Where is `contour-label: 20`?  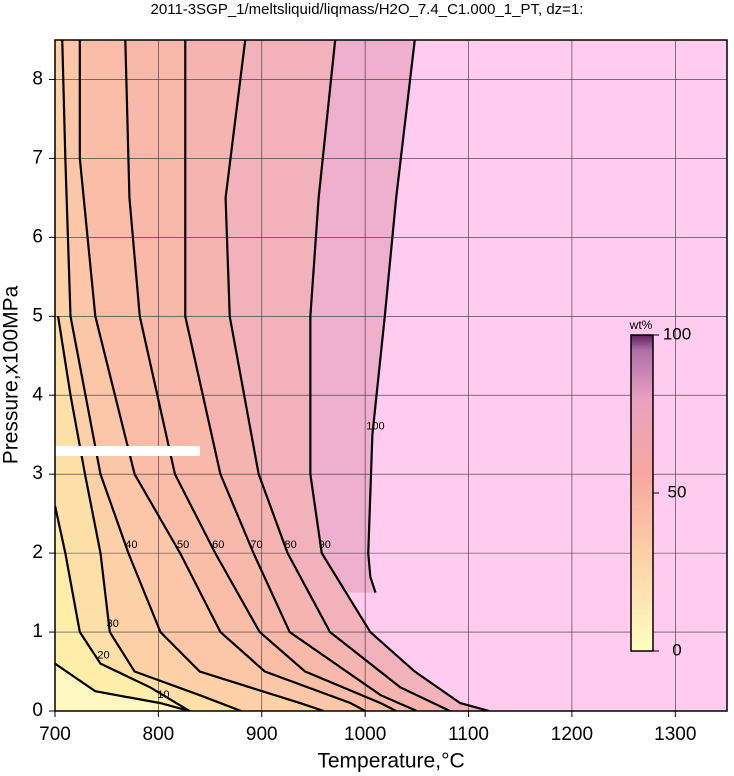 contour-label: 20 is located at coordinates (103, 656).